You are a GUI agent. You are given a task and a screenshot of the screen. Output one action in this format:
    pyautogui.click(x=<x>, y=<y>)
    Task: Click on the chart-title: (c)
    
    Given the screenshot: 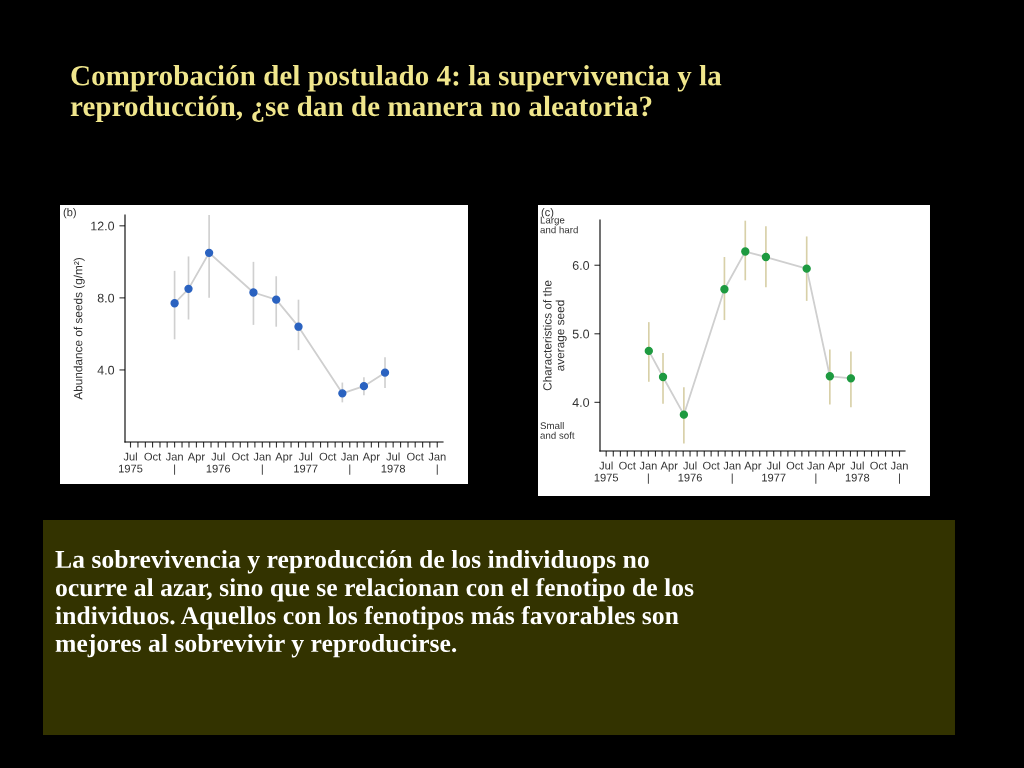 What is the action you would take?
    pyautogui.click(x=547, y=213)
    